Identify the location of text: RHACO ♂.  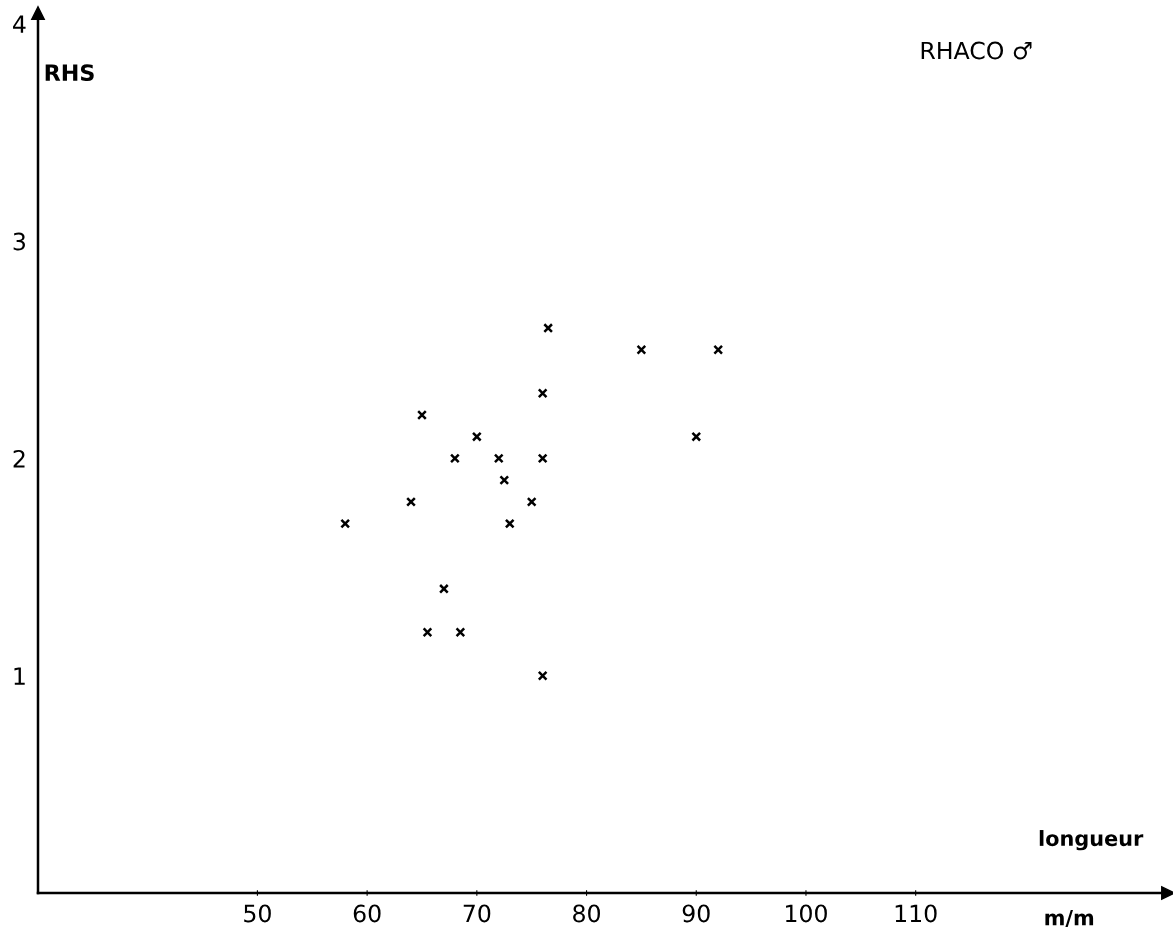
(976, 50).